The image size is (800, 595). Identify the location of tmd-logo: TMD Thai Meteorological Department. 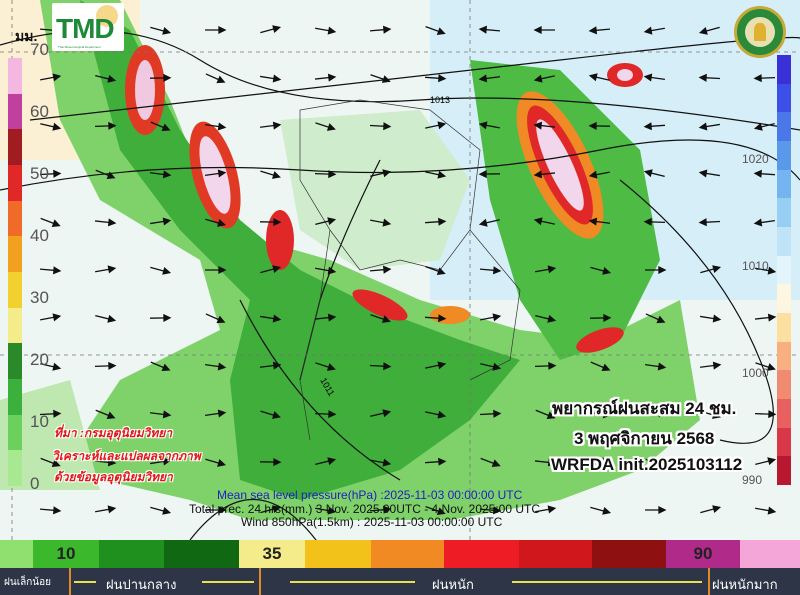
(88, 27).